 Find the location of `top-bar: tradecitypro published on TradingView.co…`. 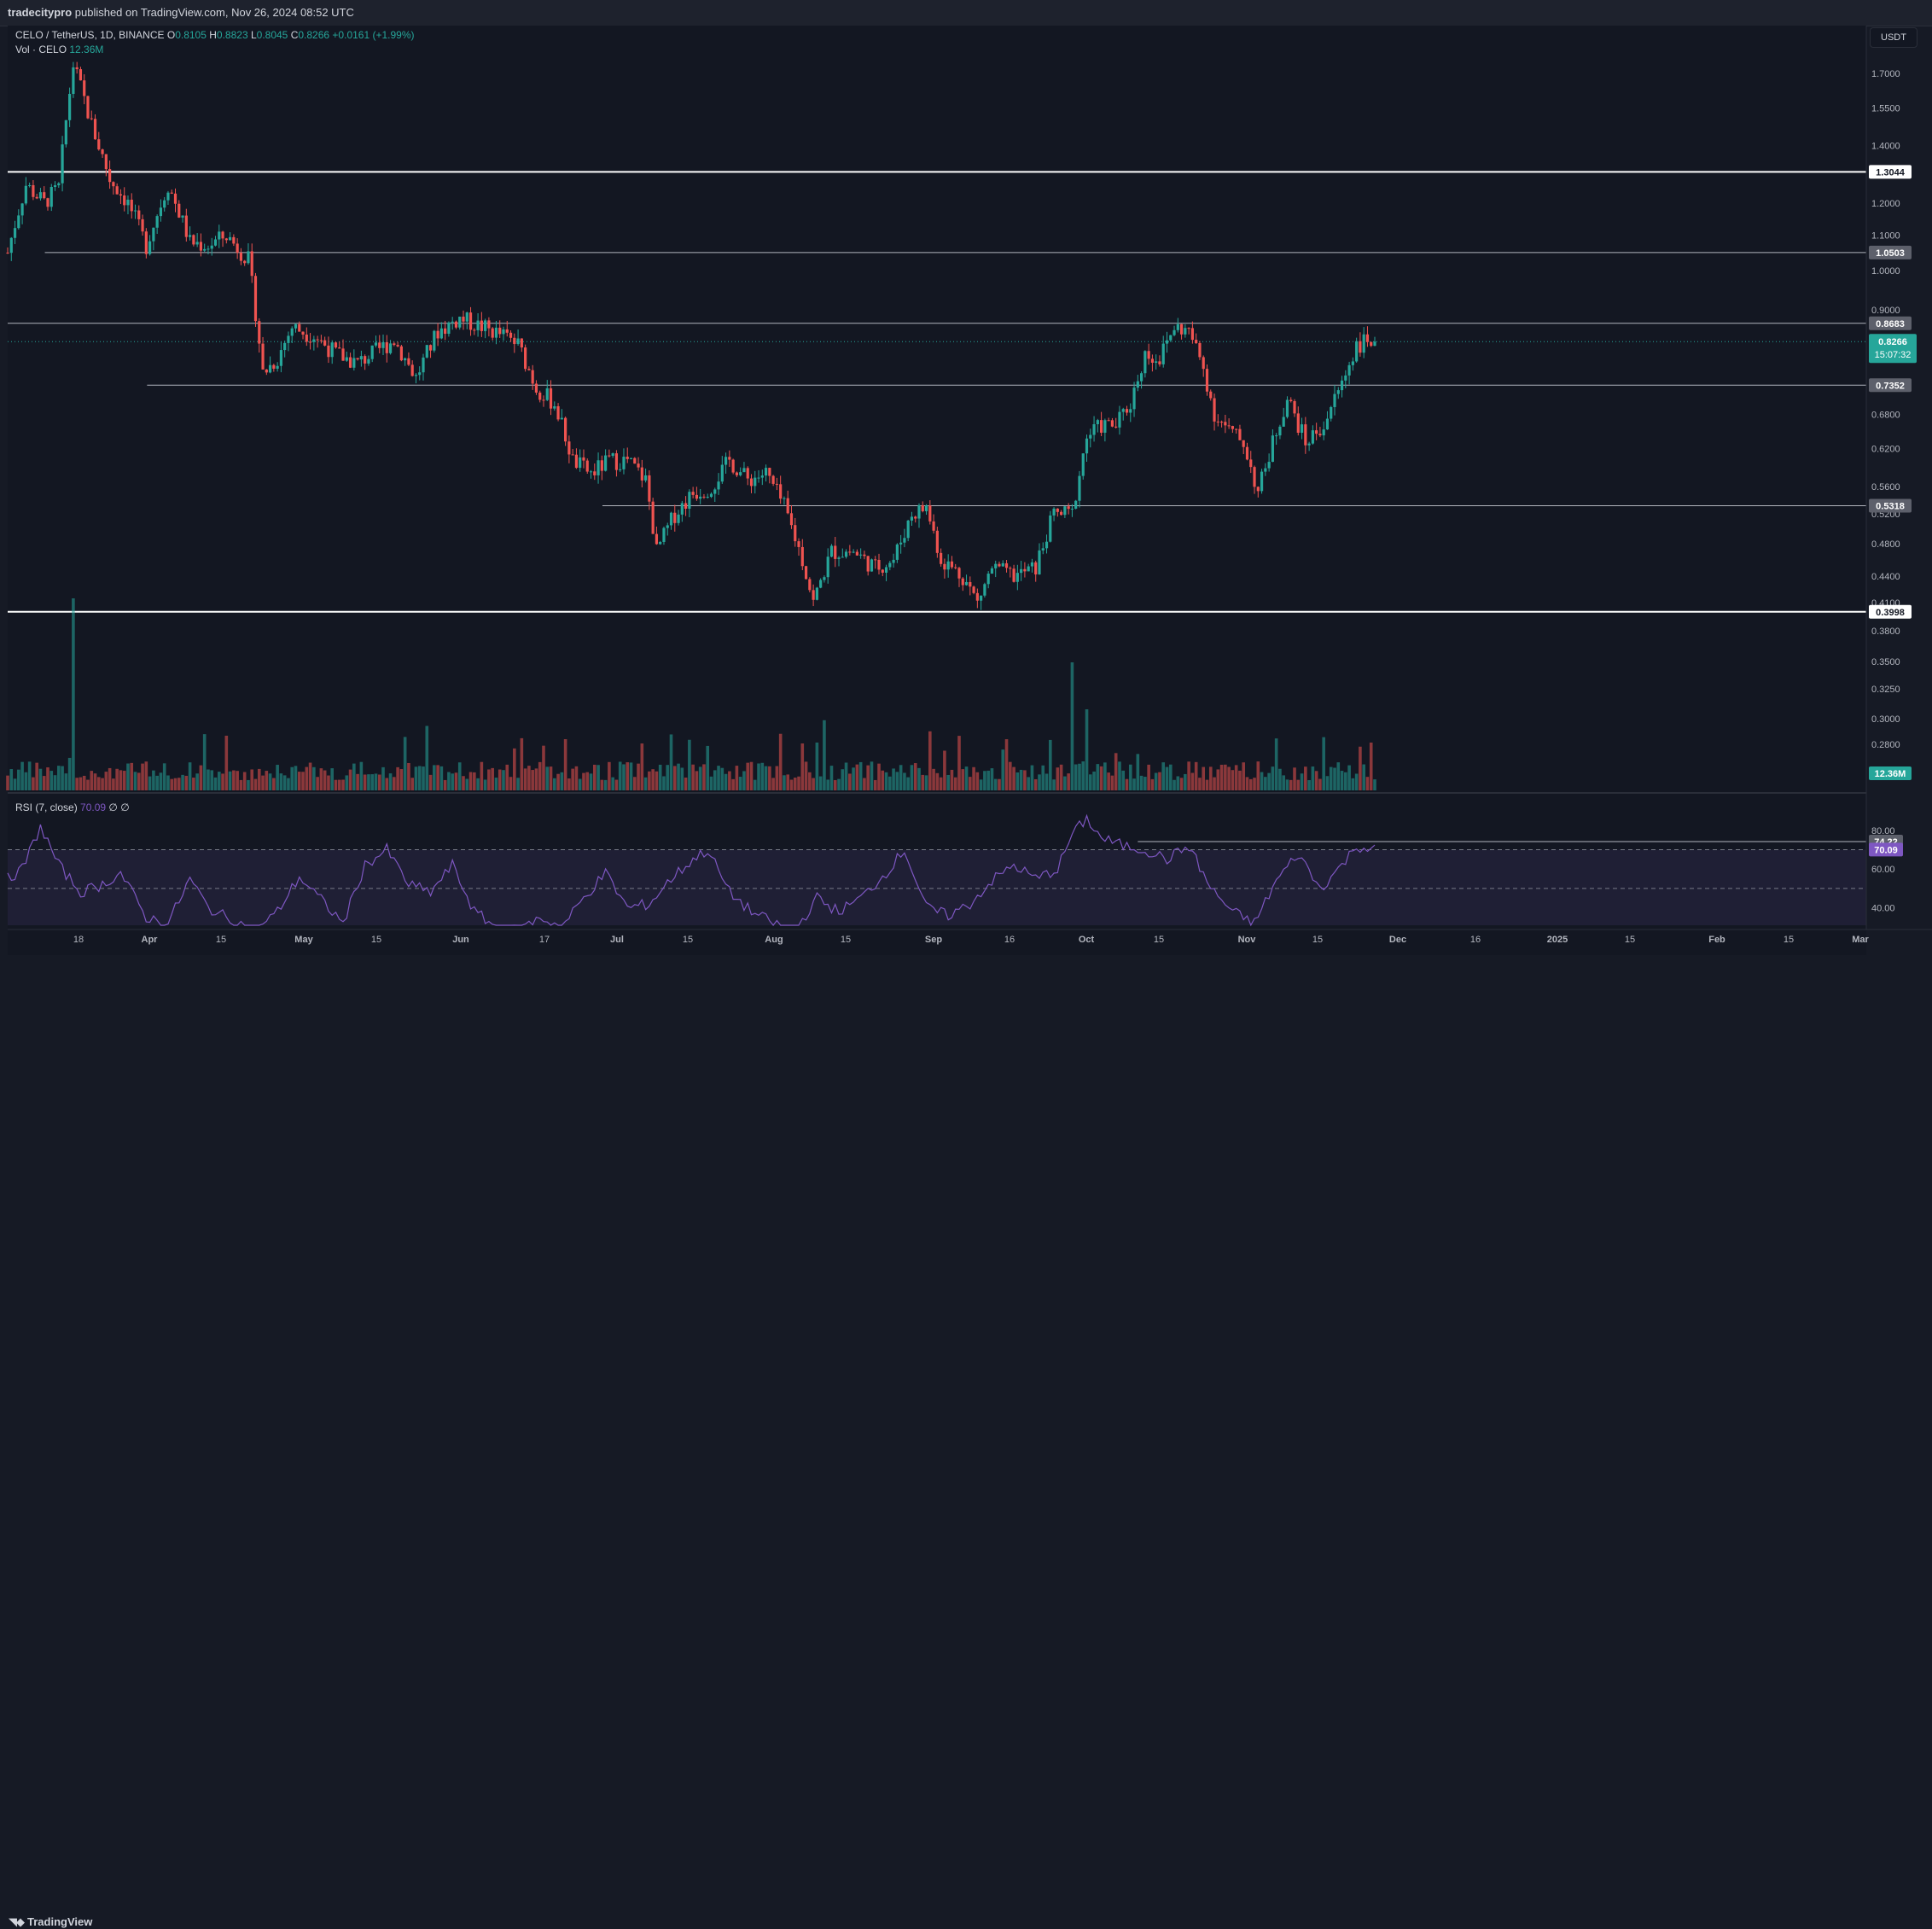

top-bar: tradecitypro published on TradingView.co… is located at coordinates (966, 13).